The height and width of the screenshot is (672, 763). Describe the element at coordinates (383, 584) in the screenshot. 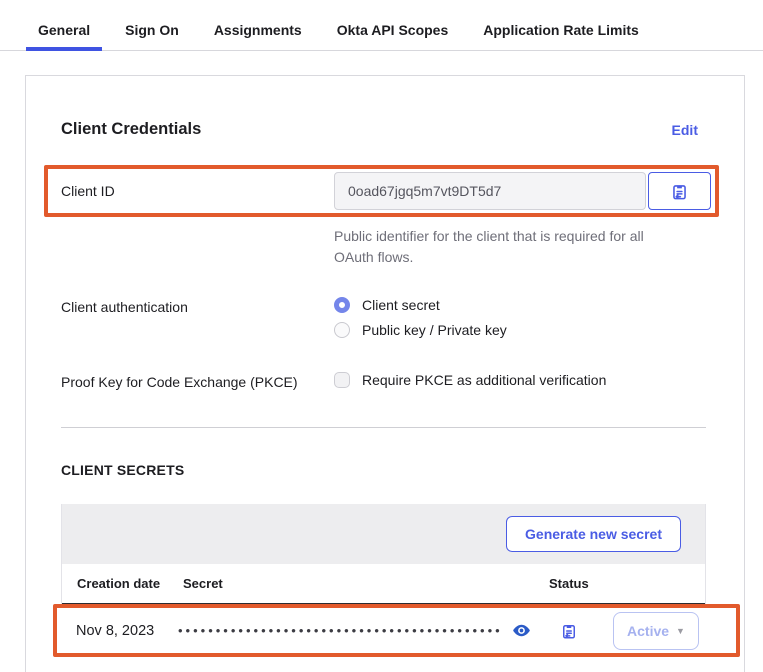

I see `table-header-row: Creation date Secret Status` at that location.